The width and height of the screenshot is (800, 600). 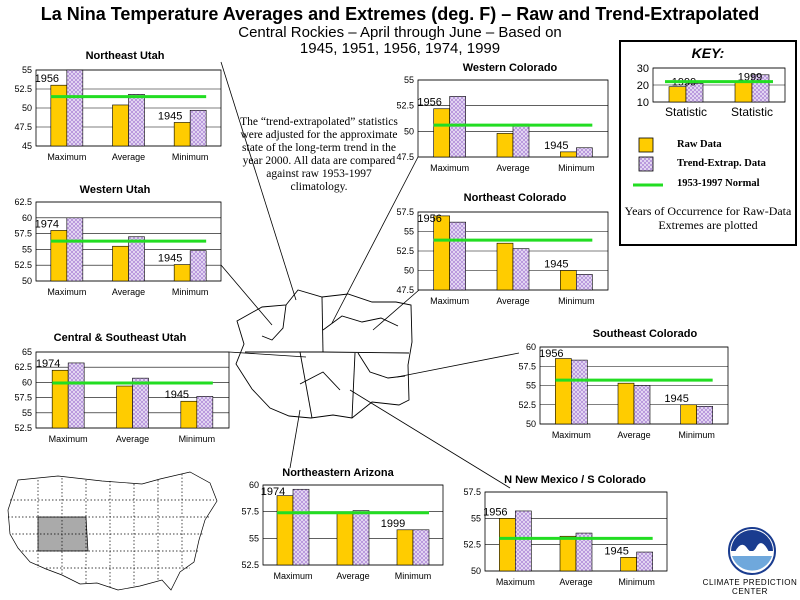 I want to click on legend-swatch-trend, so click(x=646, y=164).